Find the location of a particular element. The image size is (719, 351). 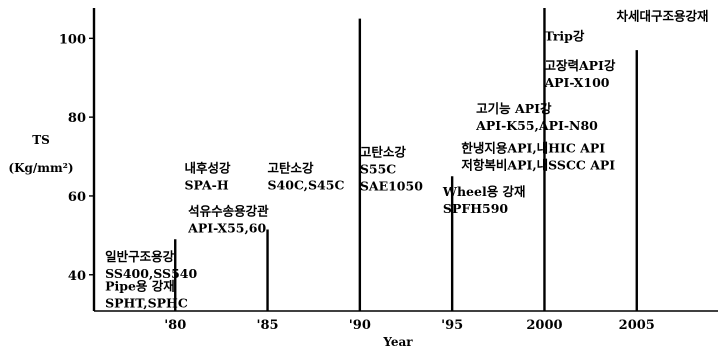

annotation-4-line-0: 고탄소강 is located at coordinates (291, 167).